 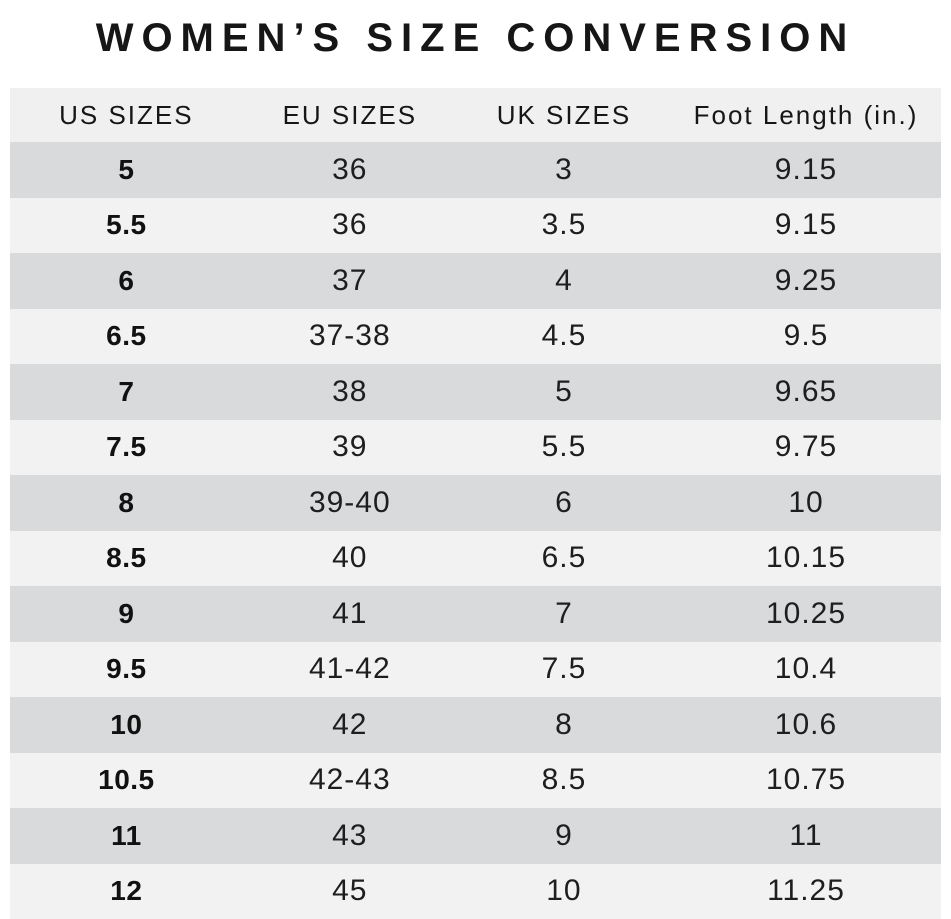 What do you see at coordinates (564, 448) in the screenshot?
I see `uk-size-cell: 5.5` at bounding box center [564, 448].